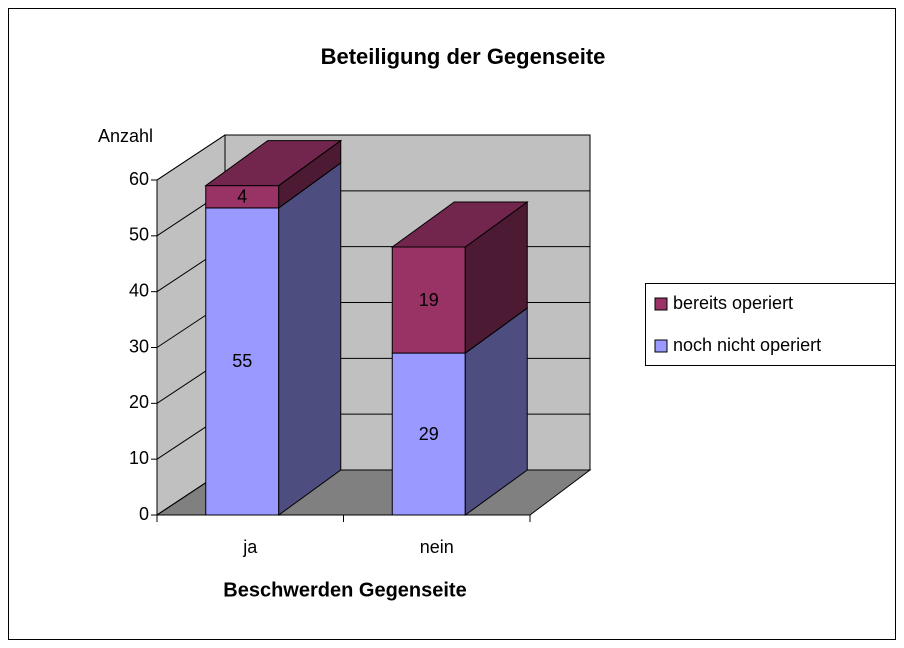  What do you see at coordinates (463, 56) in the screenshot?
I see `chart-title: Beteiligung der Gegenseite` at bounding box center [463, 56].